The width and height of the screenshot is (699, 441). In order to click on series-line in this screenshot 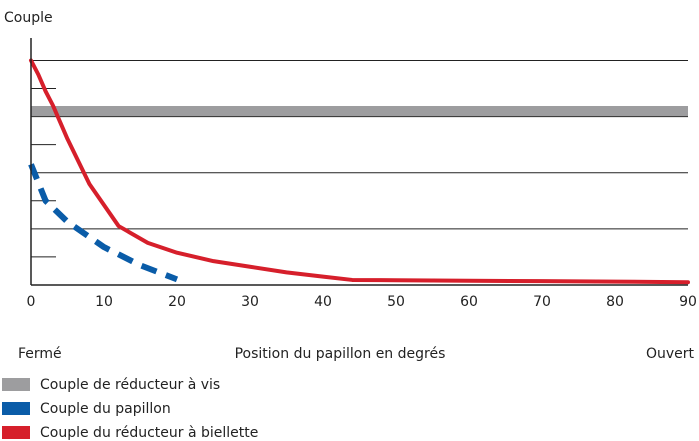, I will do `click(103, 223)`.